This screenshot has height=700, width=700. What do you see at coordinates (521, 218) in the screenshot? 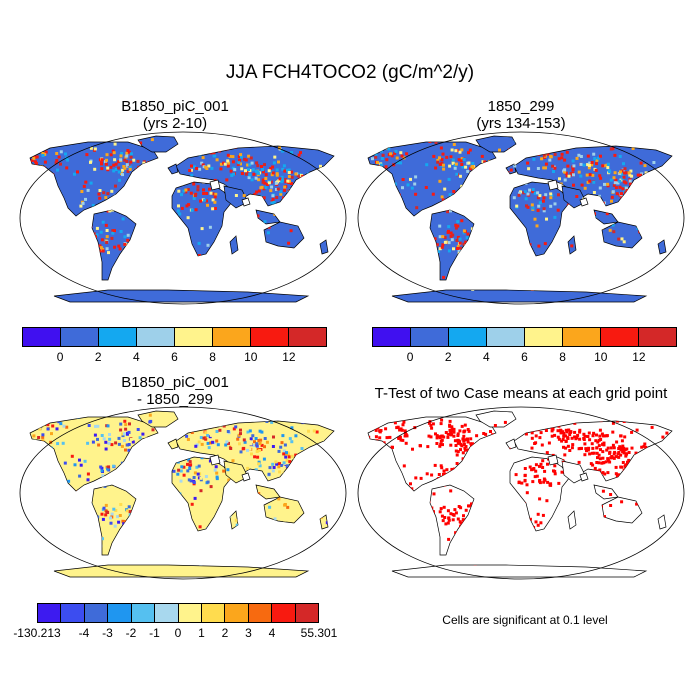
I see `map-frame` at bounding box center [521, 218].